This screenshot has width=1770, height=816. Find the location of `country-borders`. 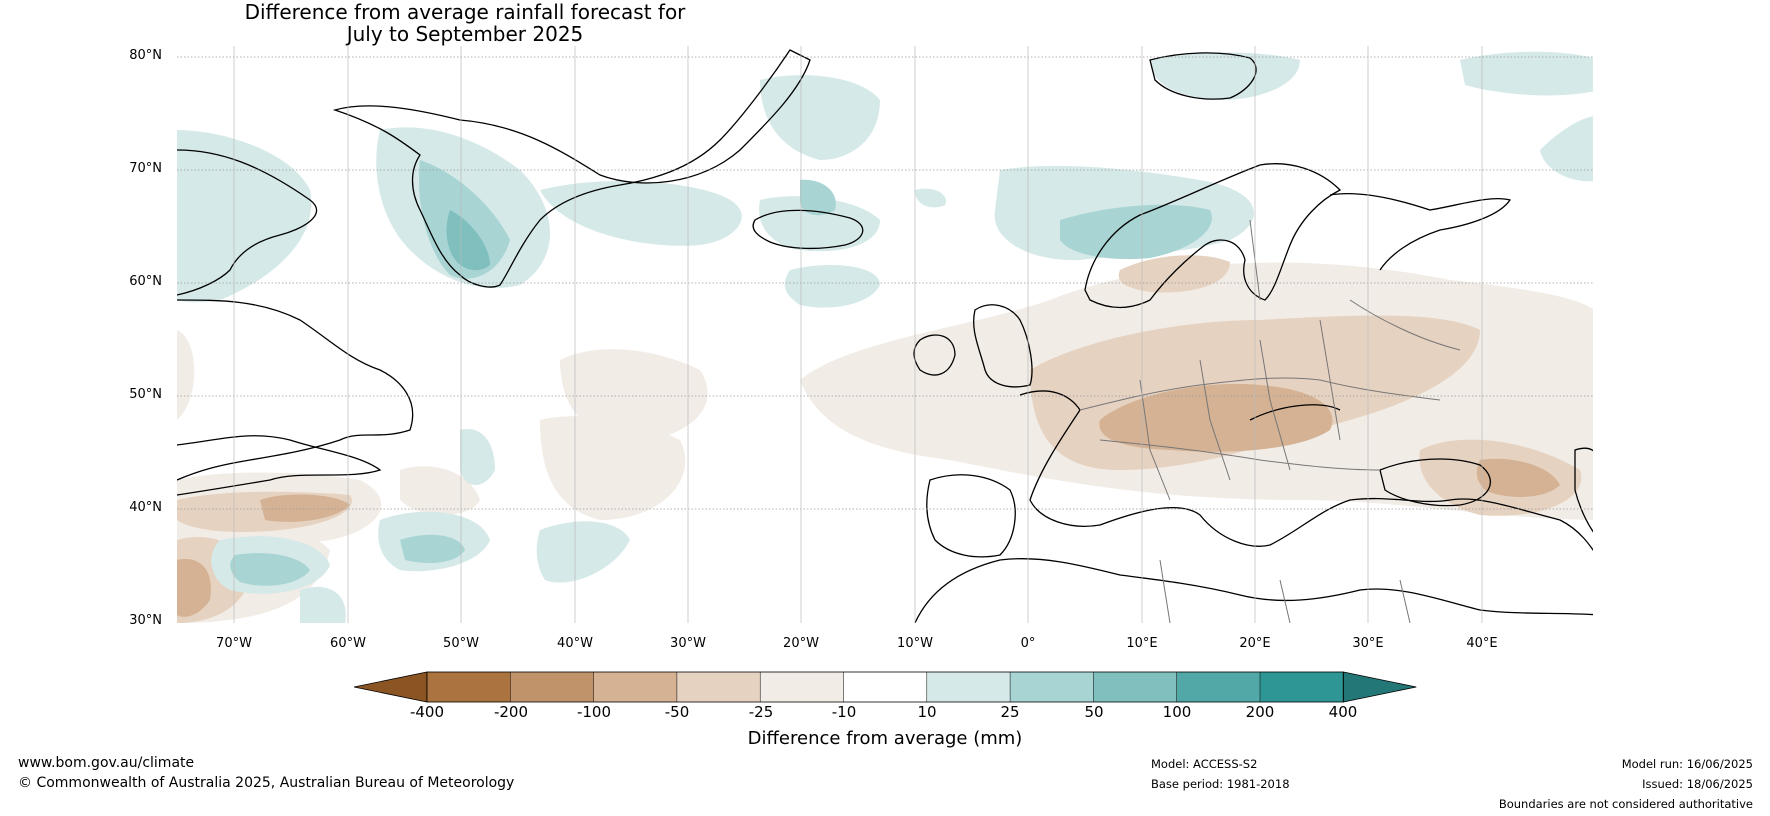

country-borders is located at coordinates (1270, 421).